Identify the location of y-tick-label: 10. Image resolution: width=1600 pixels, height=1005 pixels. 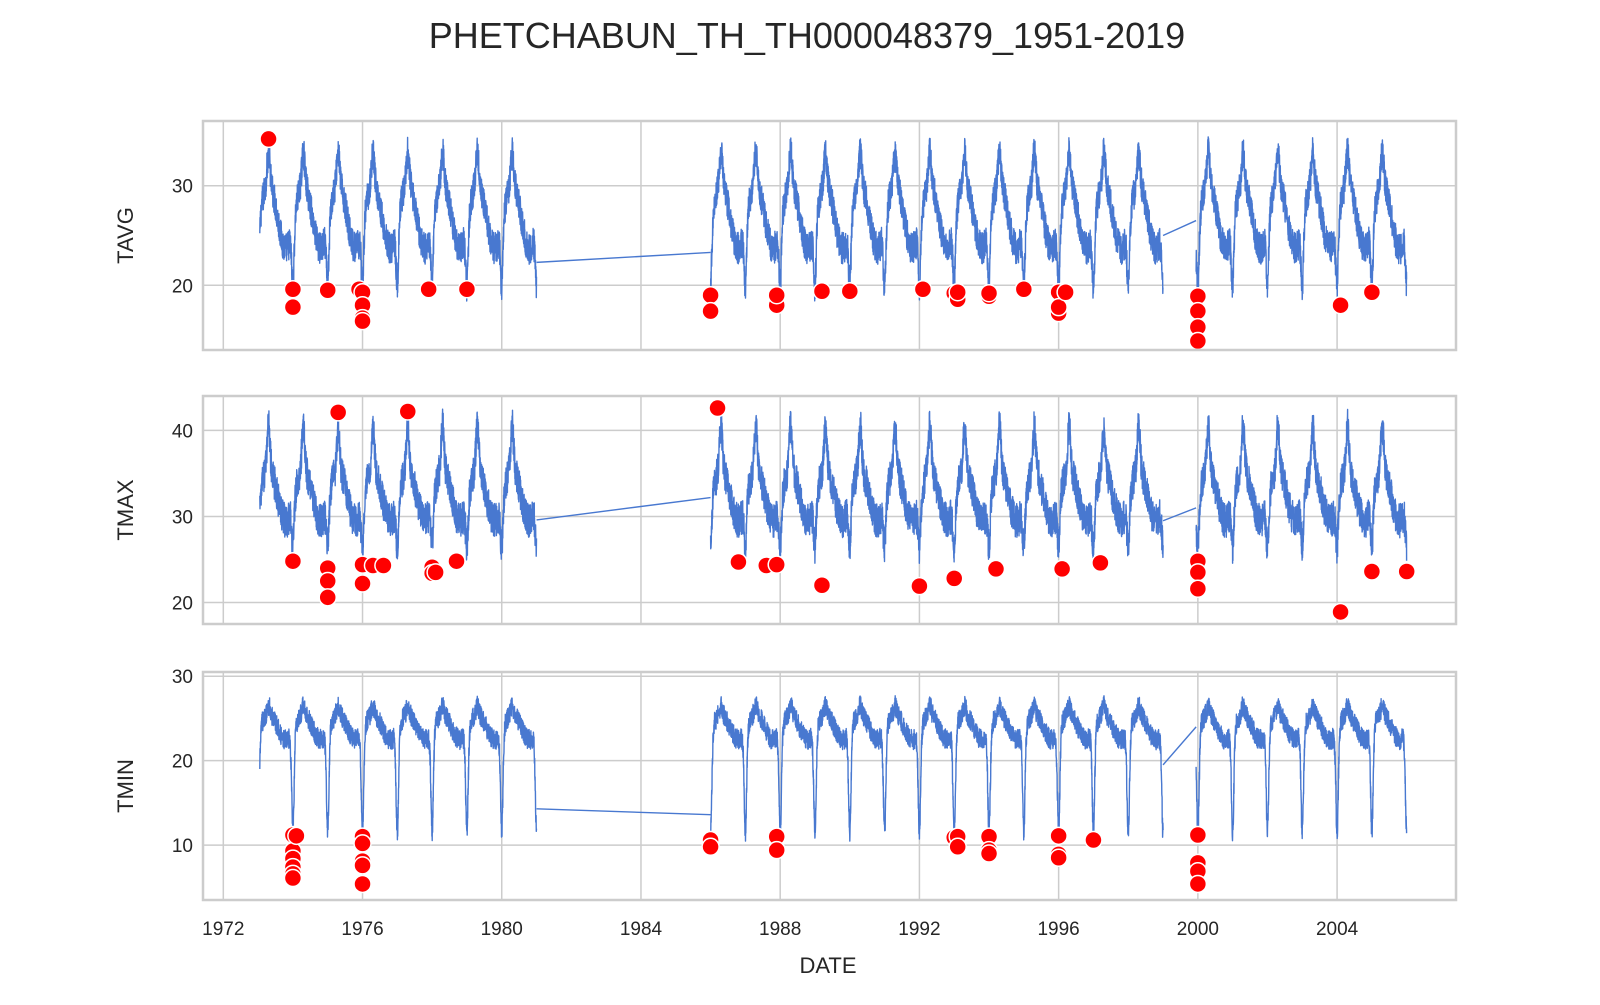
(182, 846).